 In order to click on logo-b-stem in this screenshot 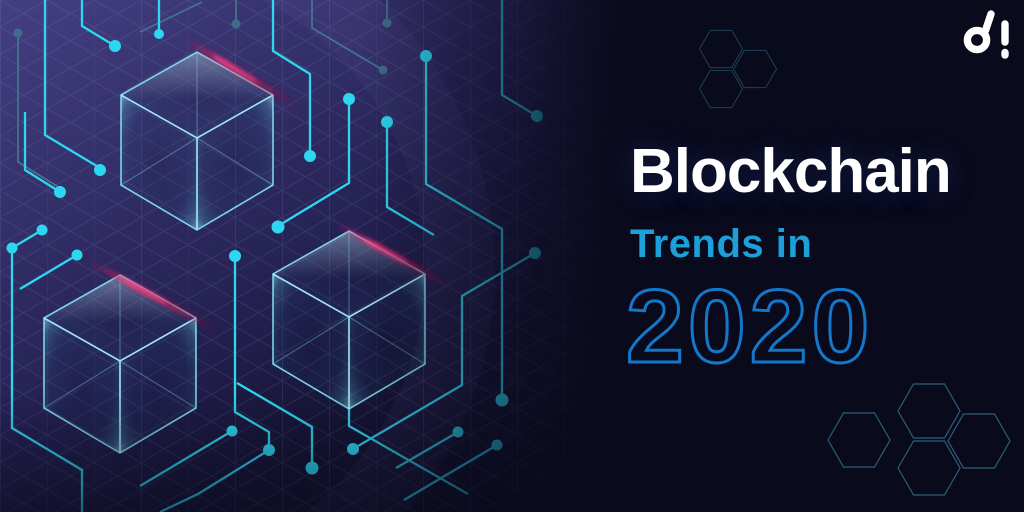, I will do `click(988, 22)`.